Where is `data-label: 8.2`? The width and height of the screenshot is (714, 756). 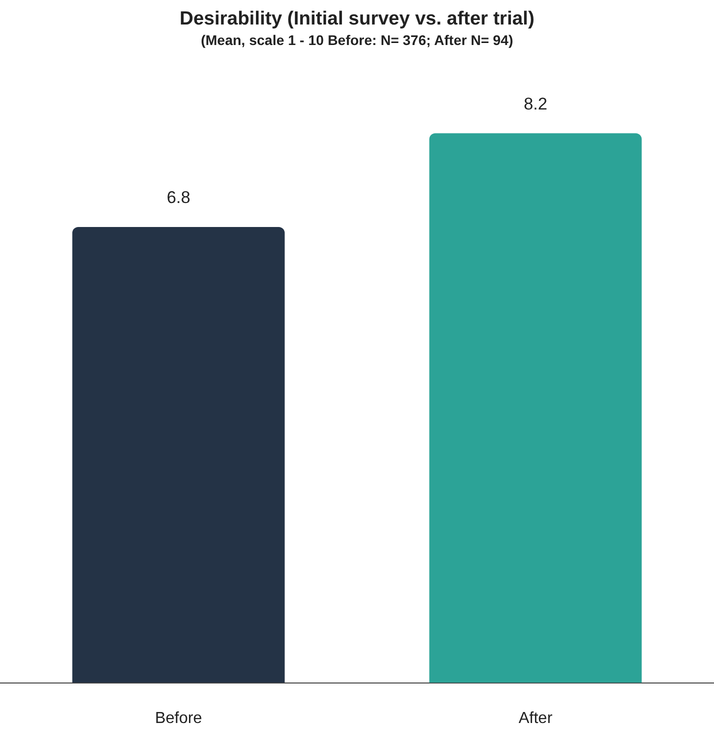 data-label: 8.2 is located at coordinates (536, 104).